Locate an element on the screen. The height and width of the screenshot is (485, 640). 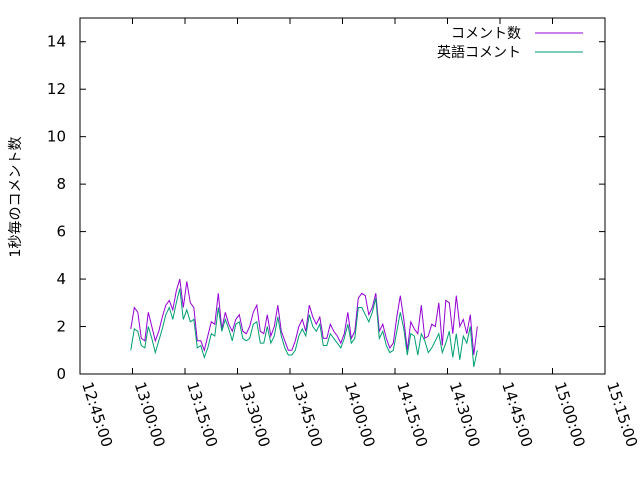
y-tick-label: 6 is located at coordinates (61, 232).